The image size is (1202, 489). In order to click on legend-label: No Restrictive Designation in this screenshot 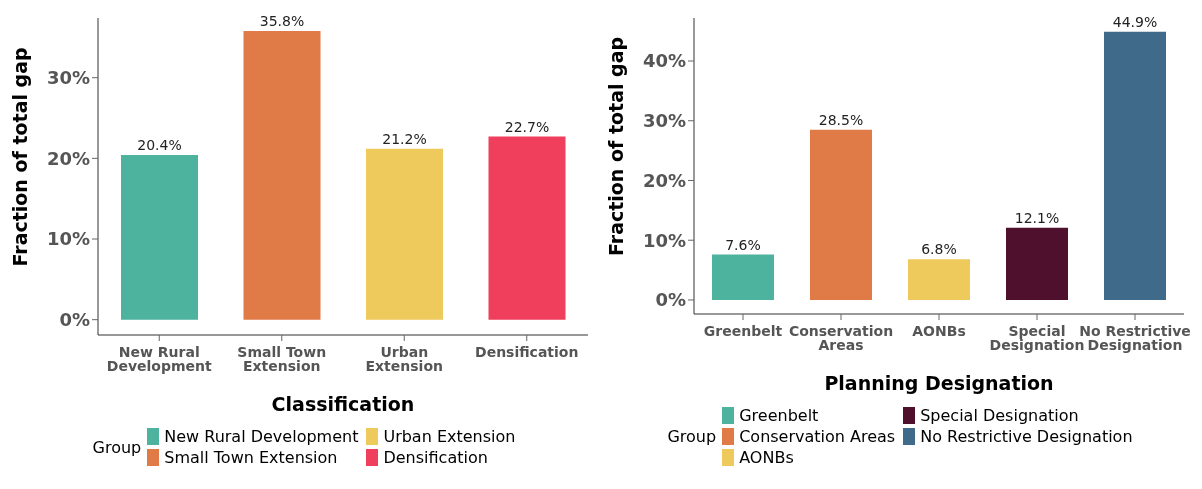, I will do `click(1026, 436)`.